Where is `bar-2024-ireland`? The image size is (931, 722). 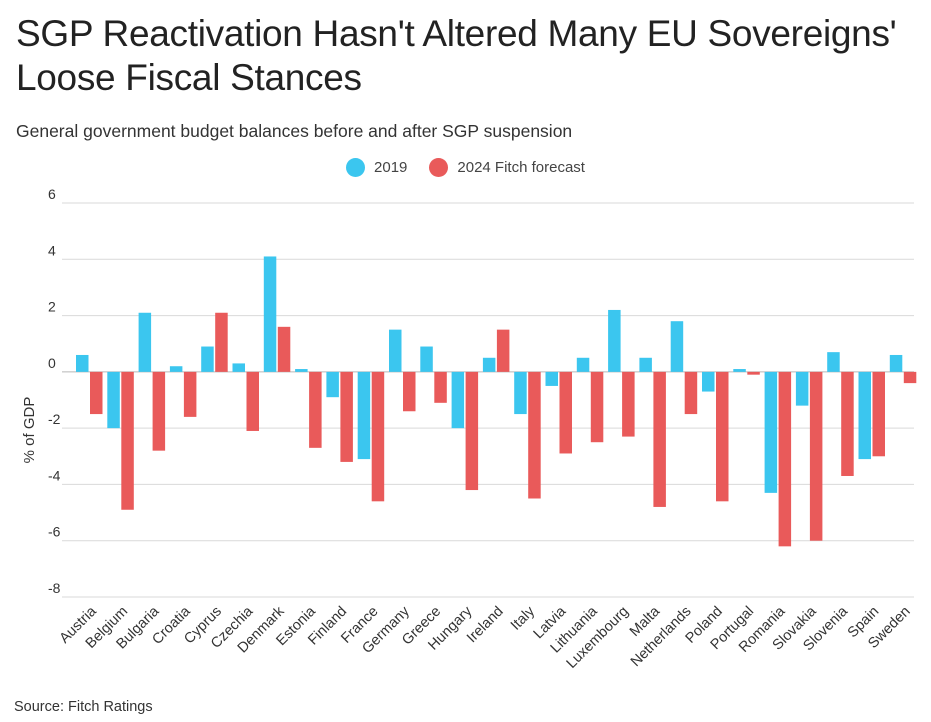 bar-2024-ireland is located at coordinates (503, 350).